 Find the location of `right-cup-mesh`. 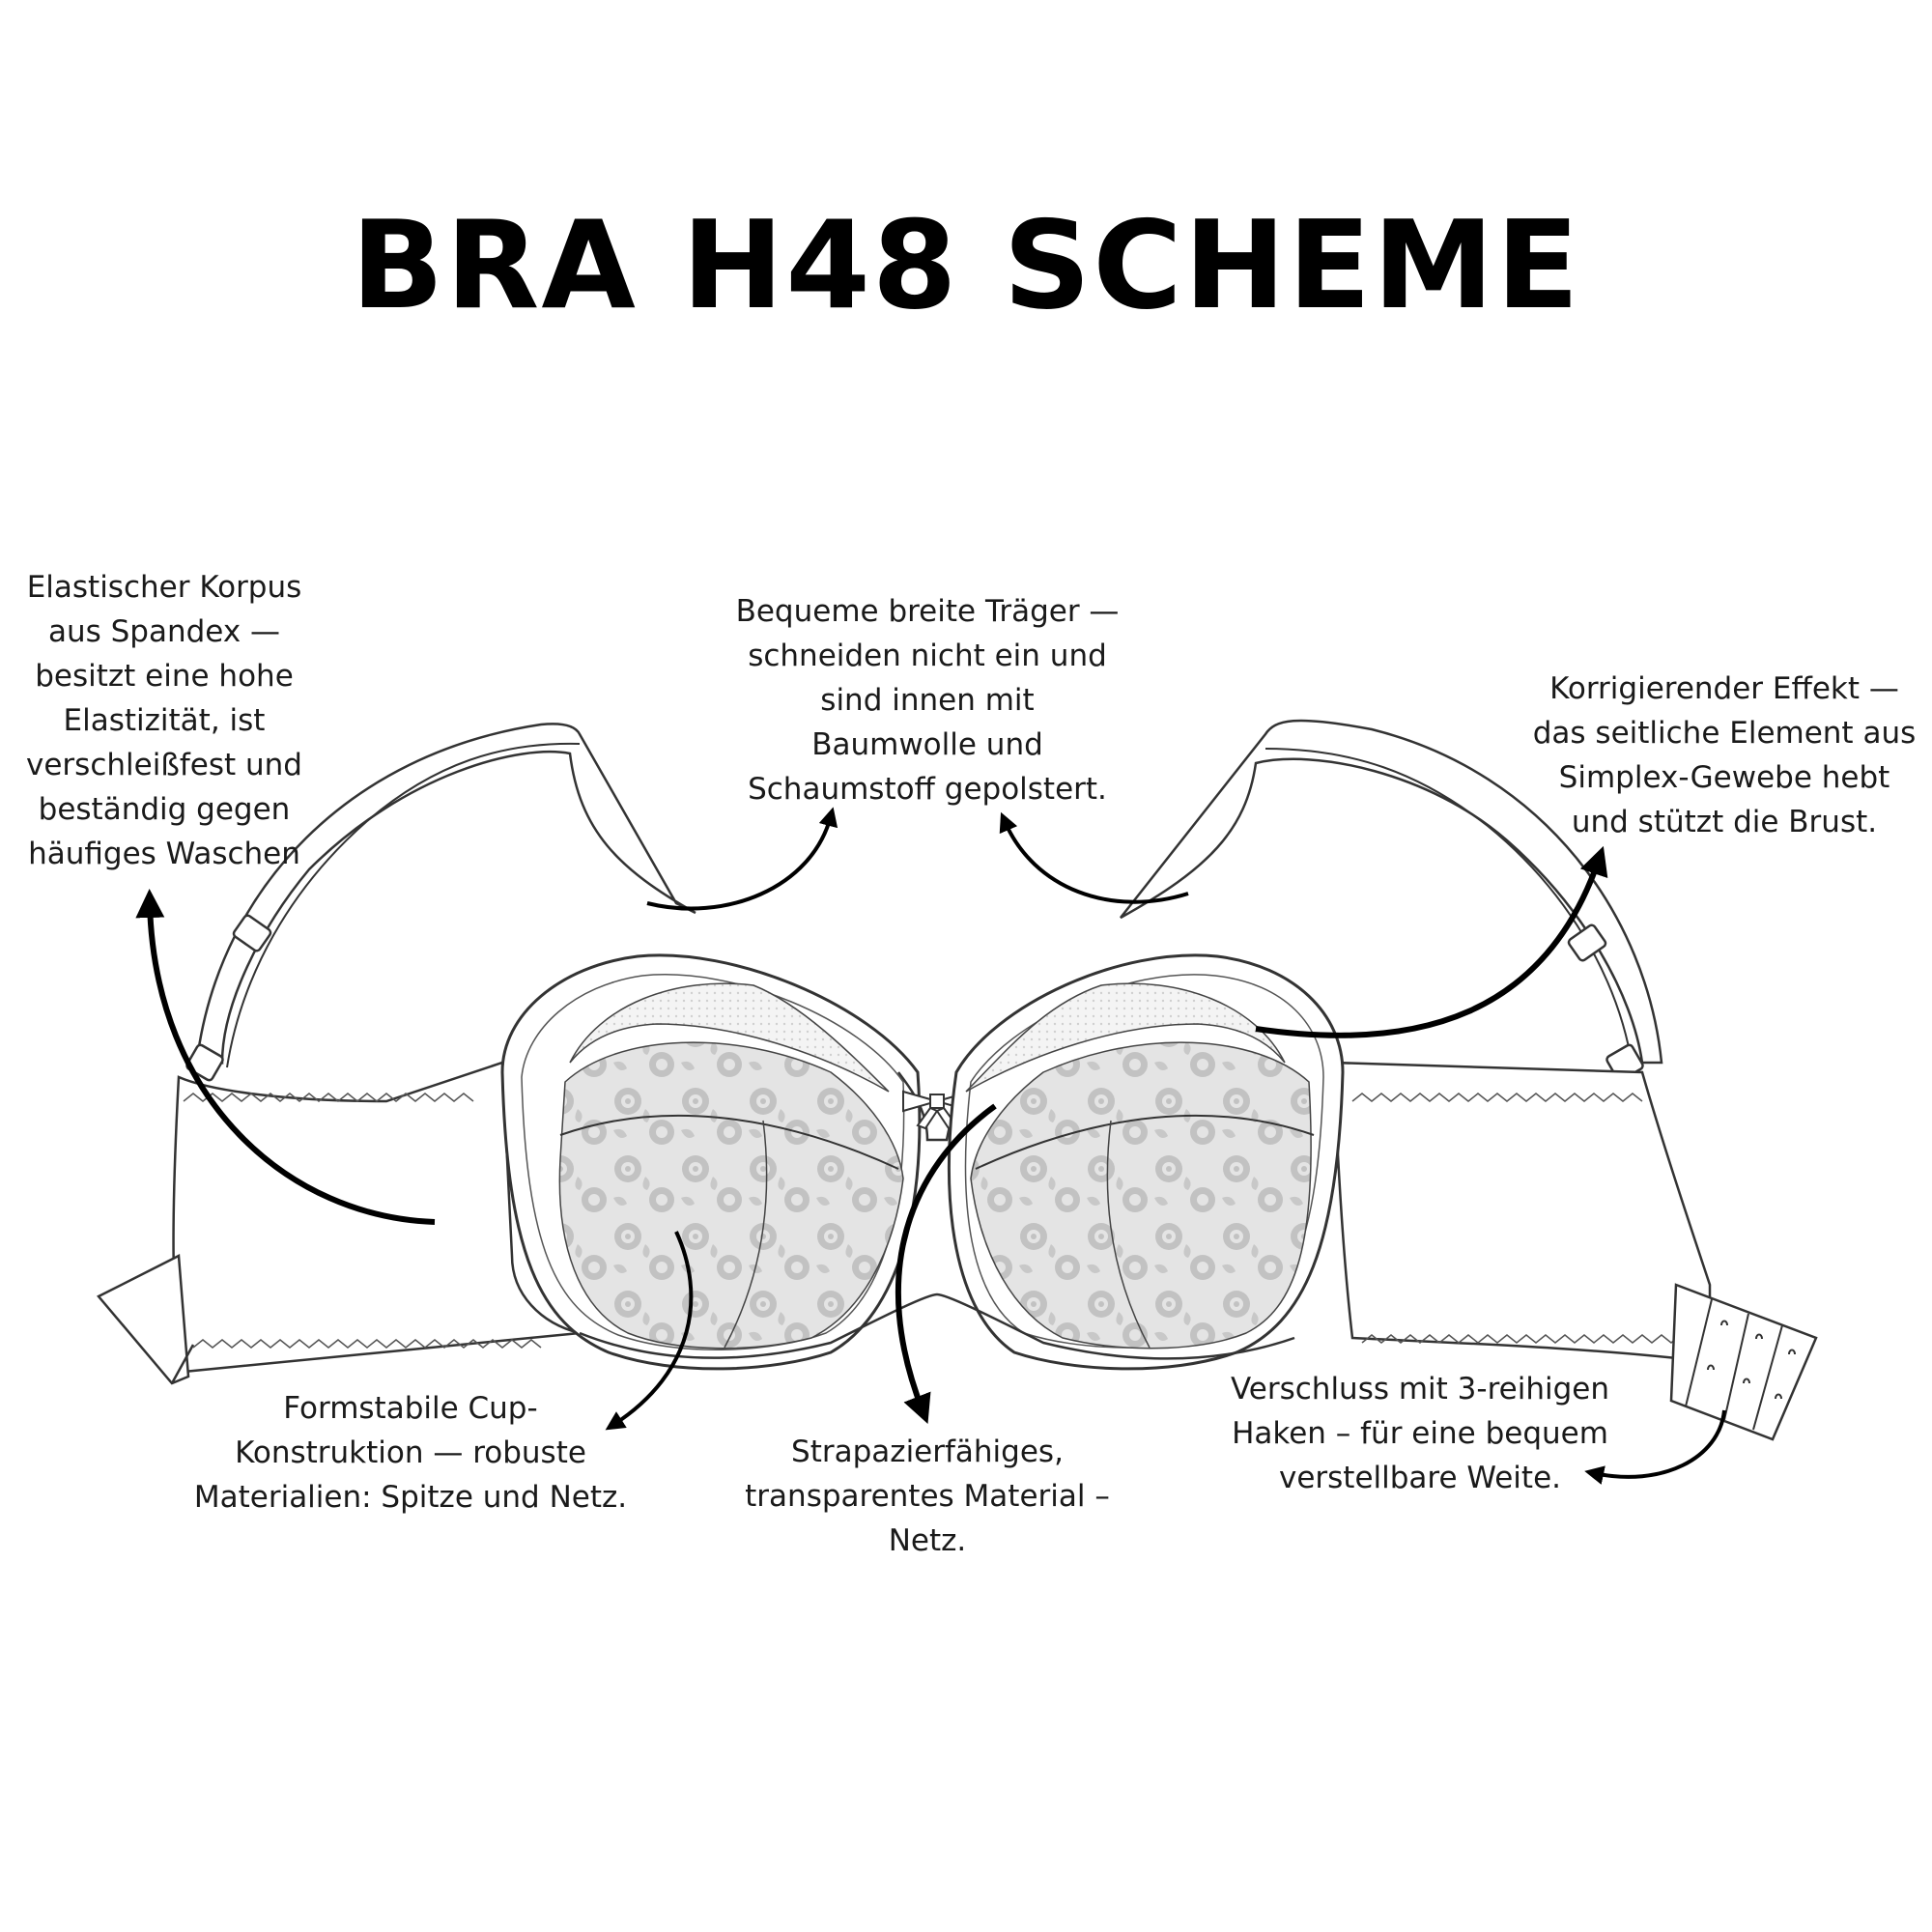

right-cup-mesh is located at coordinates (1125, 1037).